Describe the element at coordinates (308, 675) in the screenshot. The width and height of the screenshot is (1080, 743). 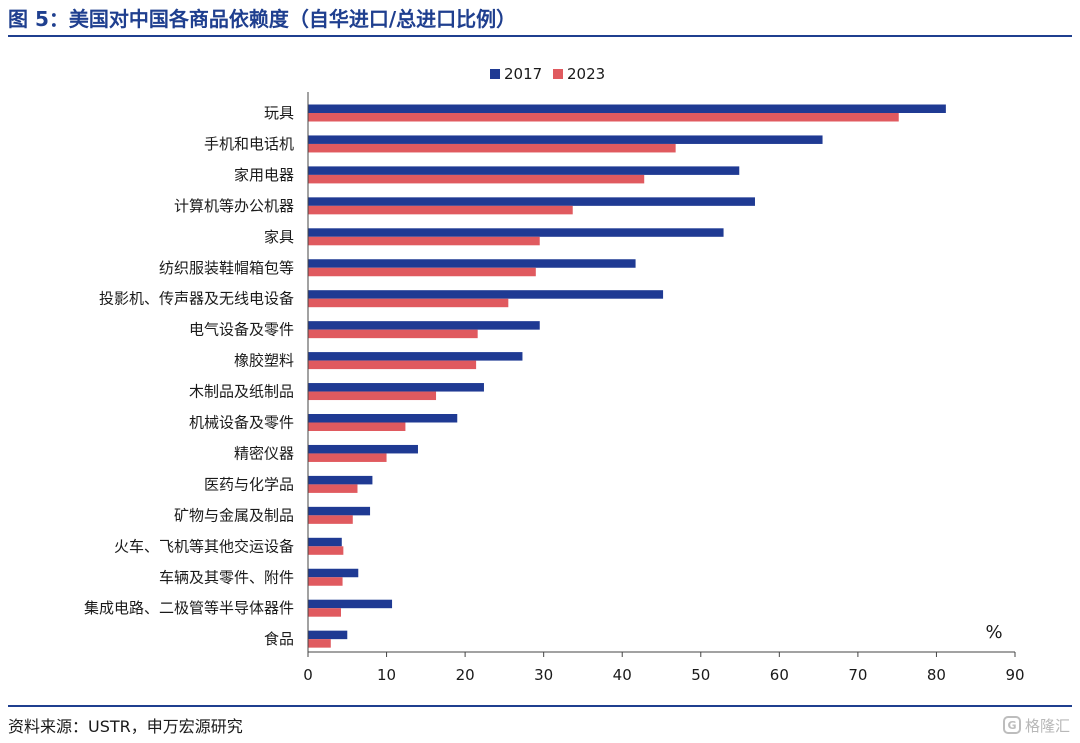
I see `x-tick-label: 0` at that location.